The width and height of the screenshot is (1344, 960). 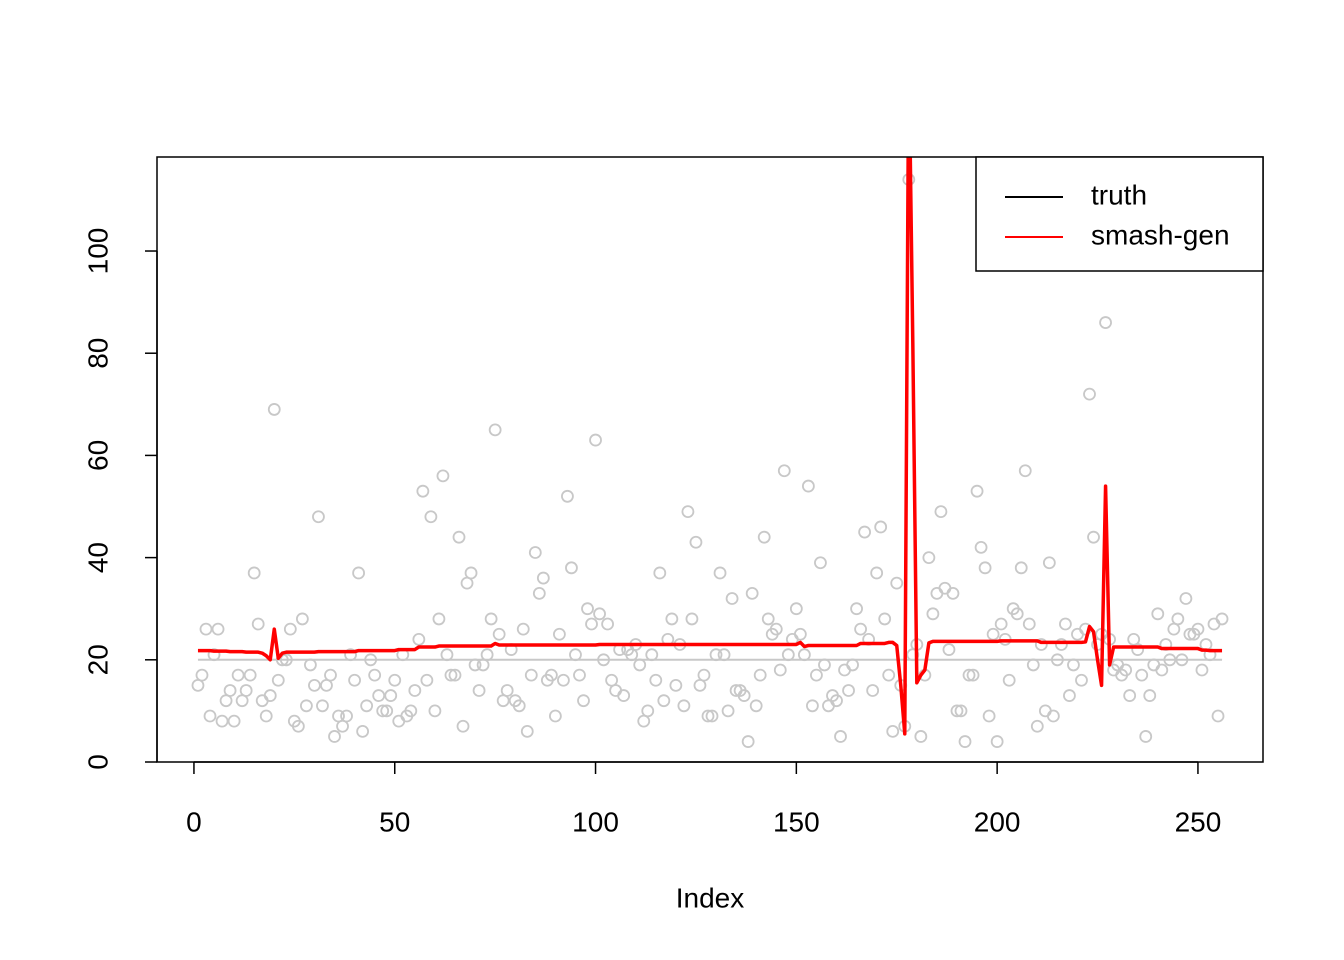 What do you see at coordinates (394, 821) in the screenshot?
I see `x-tick-label: 50` at bounding box center [394, 821].